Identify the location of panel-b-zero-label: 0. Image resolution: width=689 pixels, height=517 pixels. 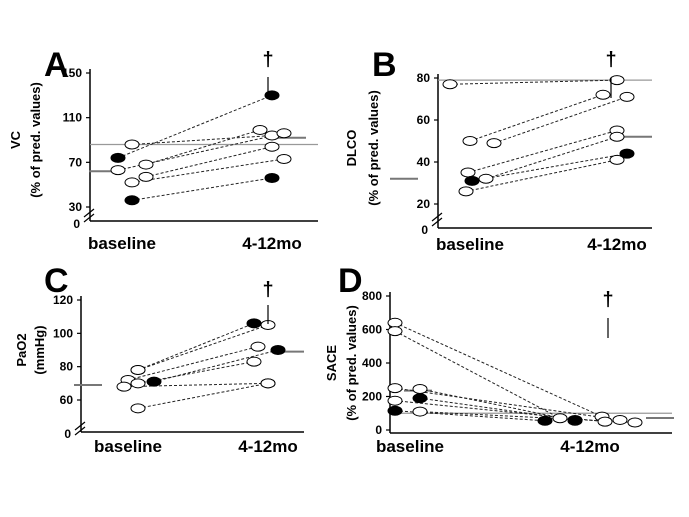
(424, 230).